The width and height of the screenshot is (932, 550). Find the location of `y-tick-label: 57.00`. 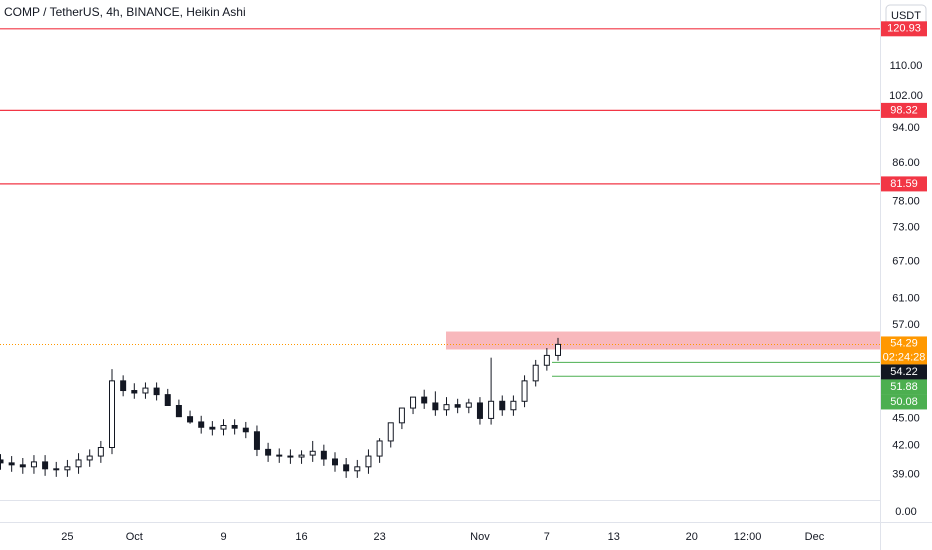

y-tick-label: 57.00 is located at coordinates (906, 325).